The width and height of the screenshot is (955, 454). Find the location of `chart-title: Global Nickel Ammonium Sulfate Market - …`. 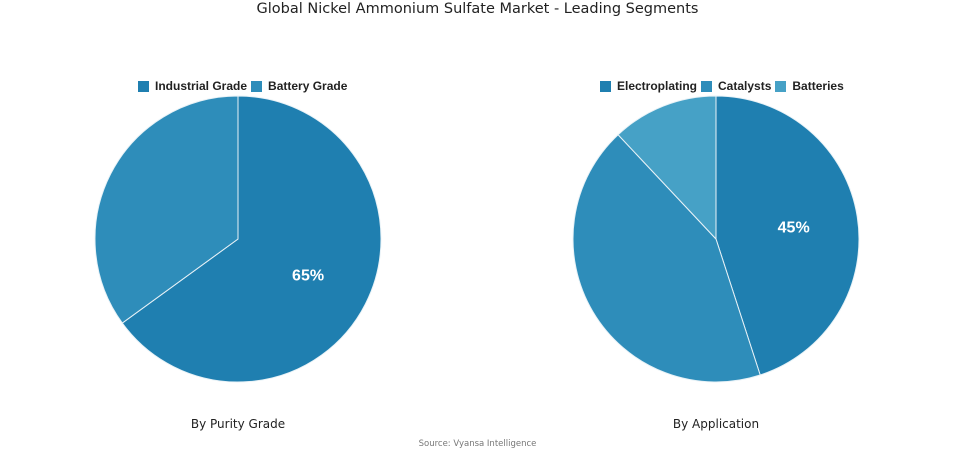

chart-title: Global Nickel Ammonium Sulfate Market - … is located at coordinates (477, 9).